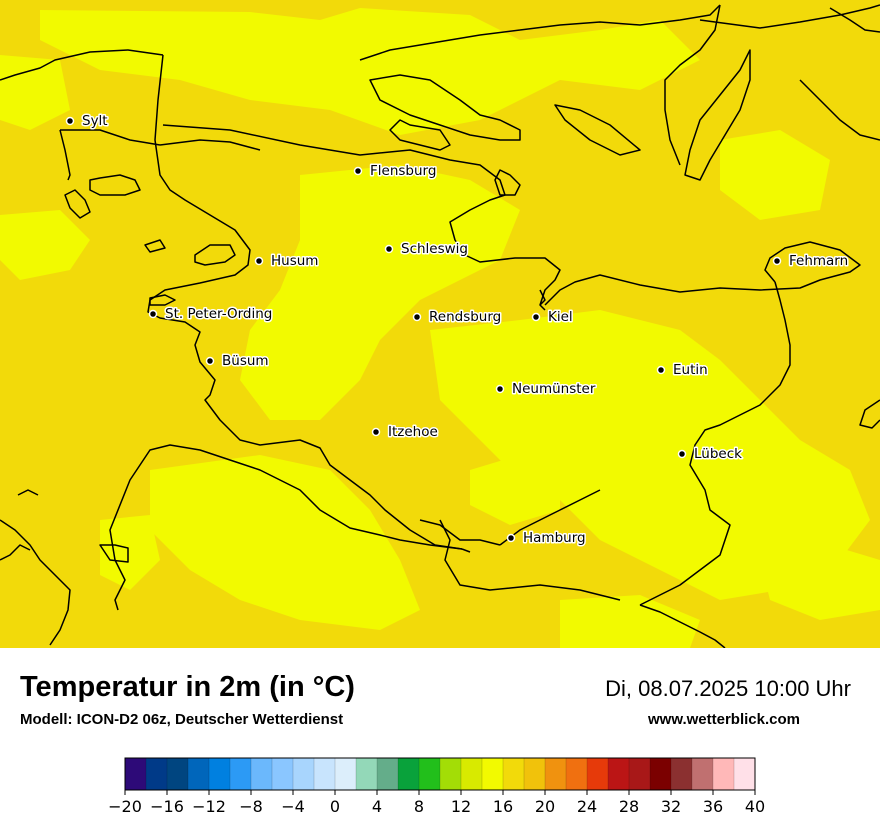  Describe the element at coordinates (713, 806) in the screenshot. I see `colorbar-tick-label: 36` at that location.